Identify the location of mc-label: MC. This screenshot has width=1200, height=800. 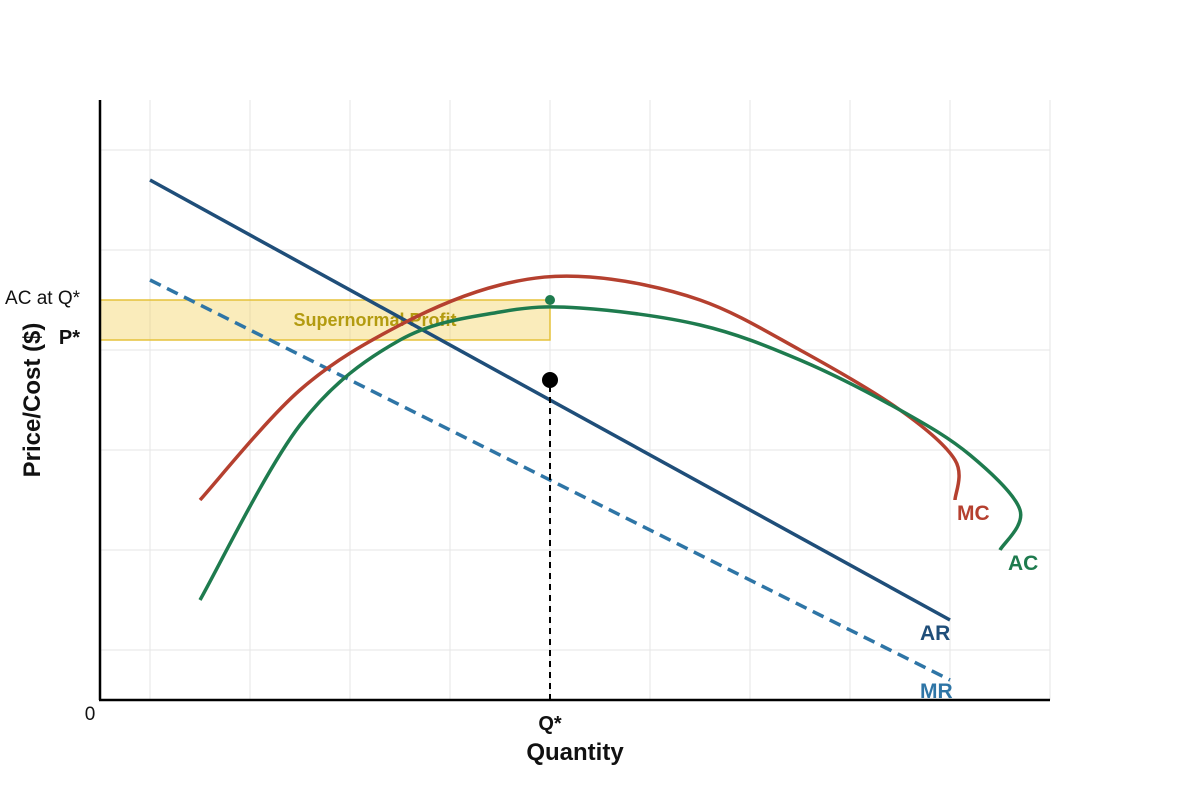
(973, 513).